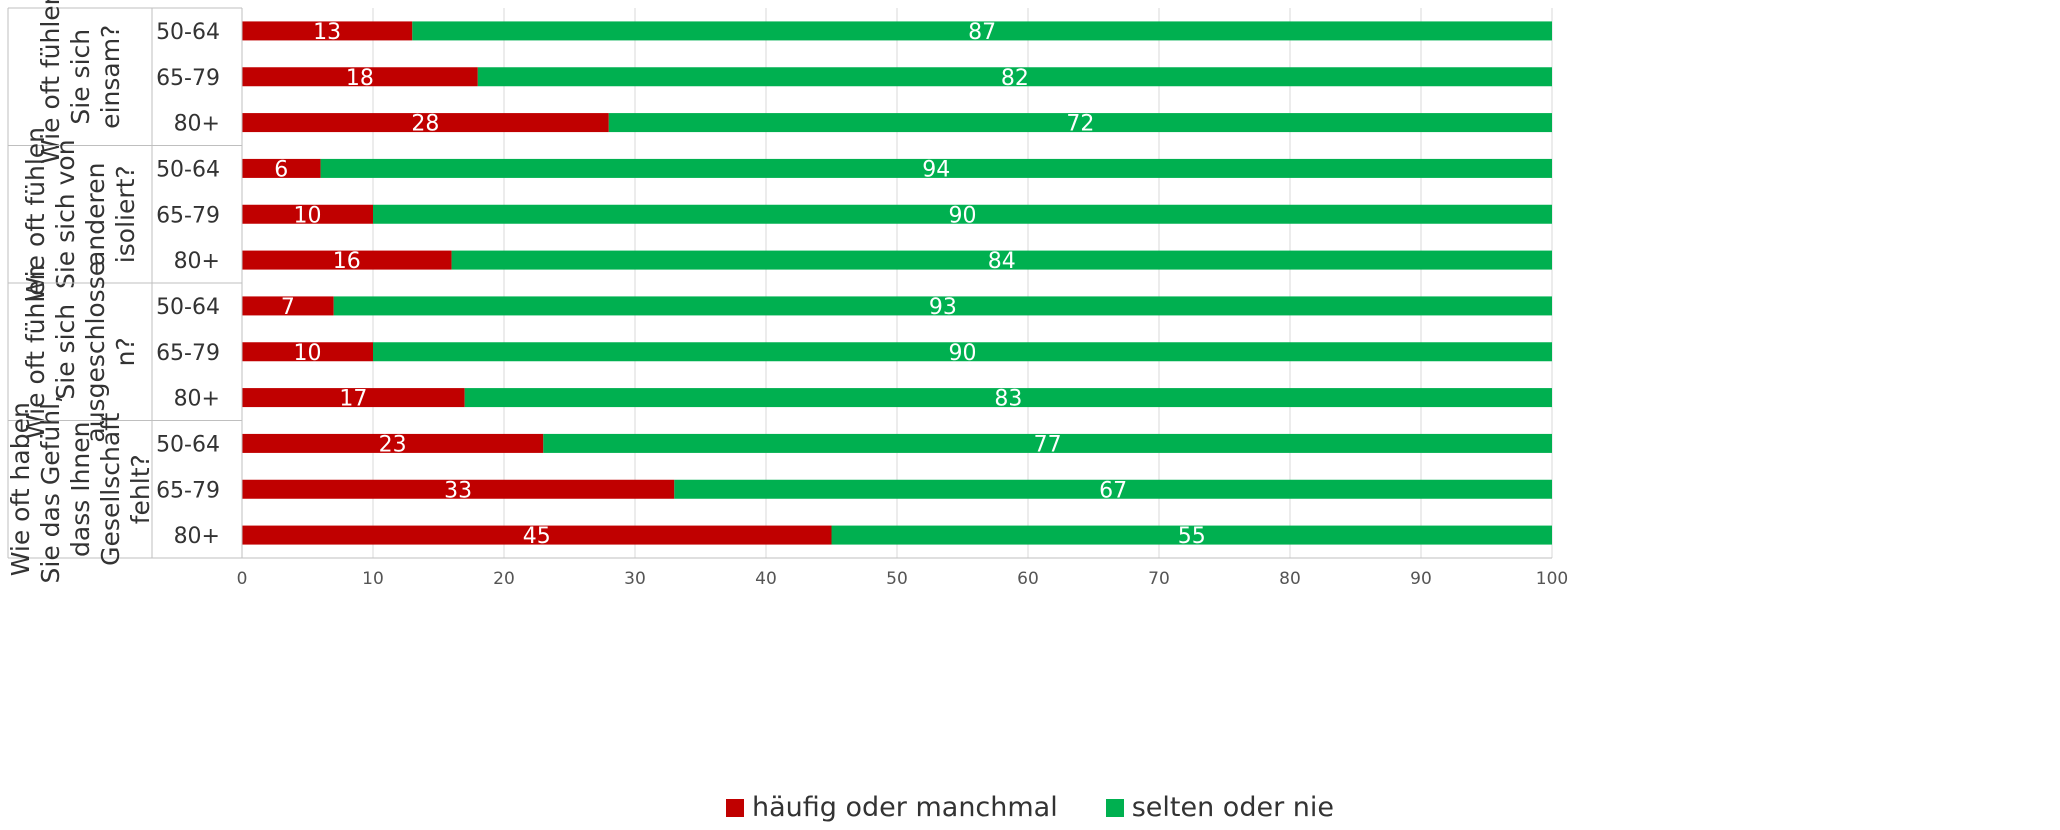 The height and width of the screenshot is (830, 2060). Describe the element at coordinates (1159, 579) in the screenshot. I see `tick-label-x: 70` at that location.